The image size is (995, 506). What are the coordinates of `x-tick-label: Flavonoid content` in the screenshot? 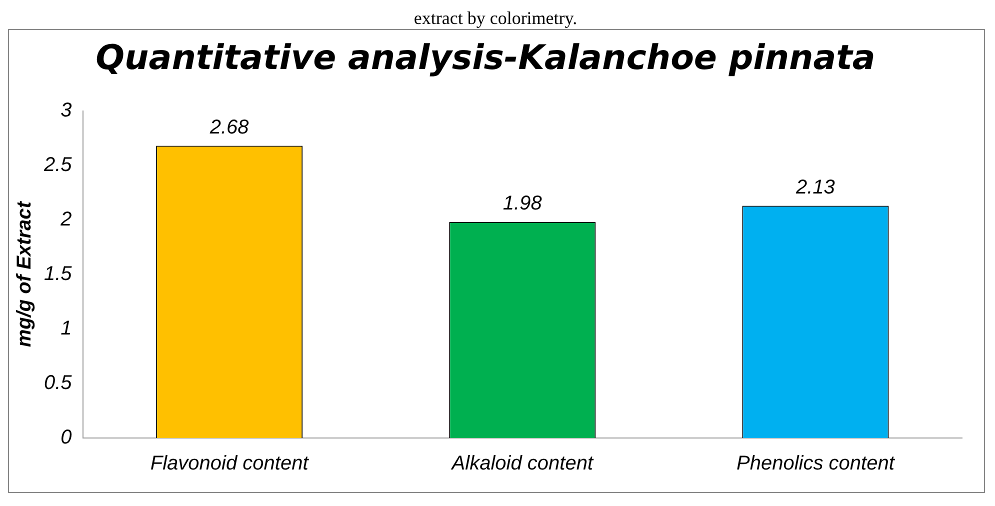 It's located at (230, 463).